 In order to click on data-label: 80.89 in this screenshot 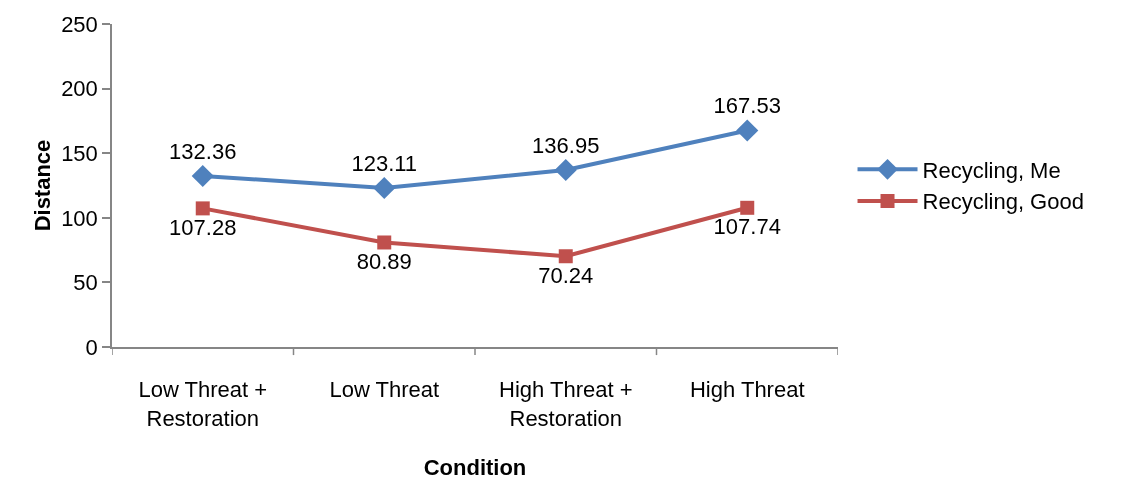, I will do `click(384, 261)`.